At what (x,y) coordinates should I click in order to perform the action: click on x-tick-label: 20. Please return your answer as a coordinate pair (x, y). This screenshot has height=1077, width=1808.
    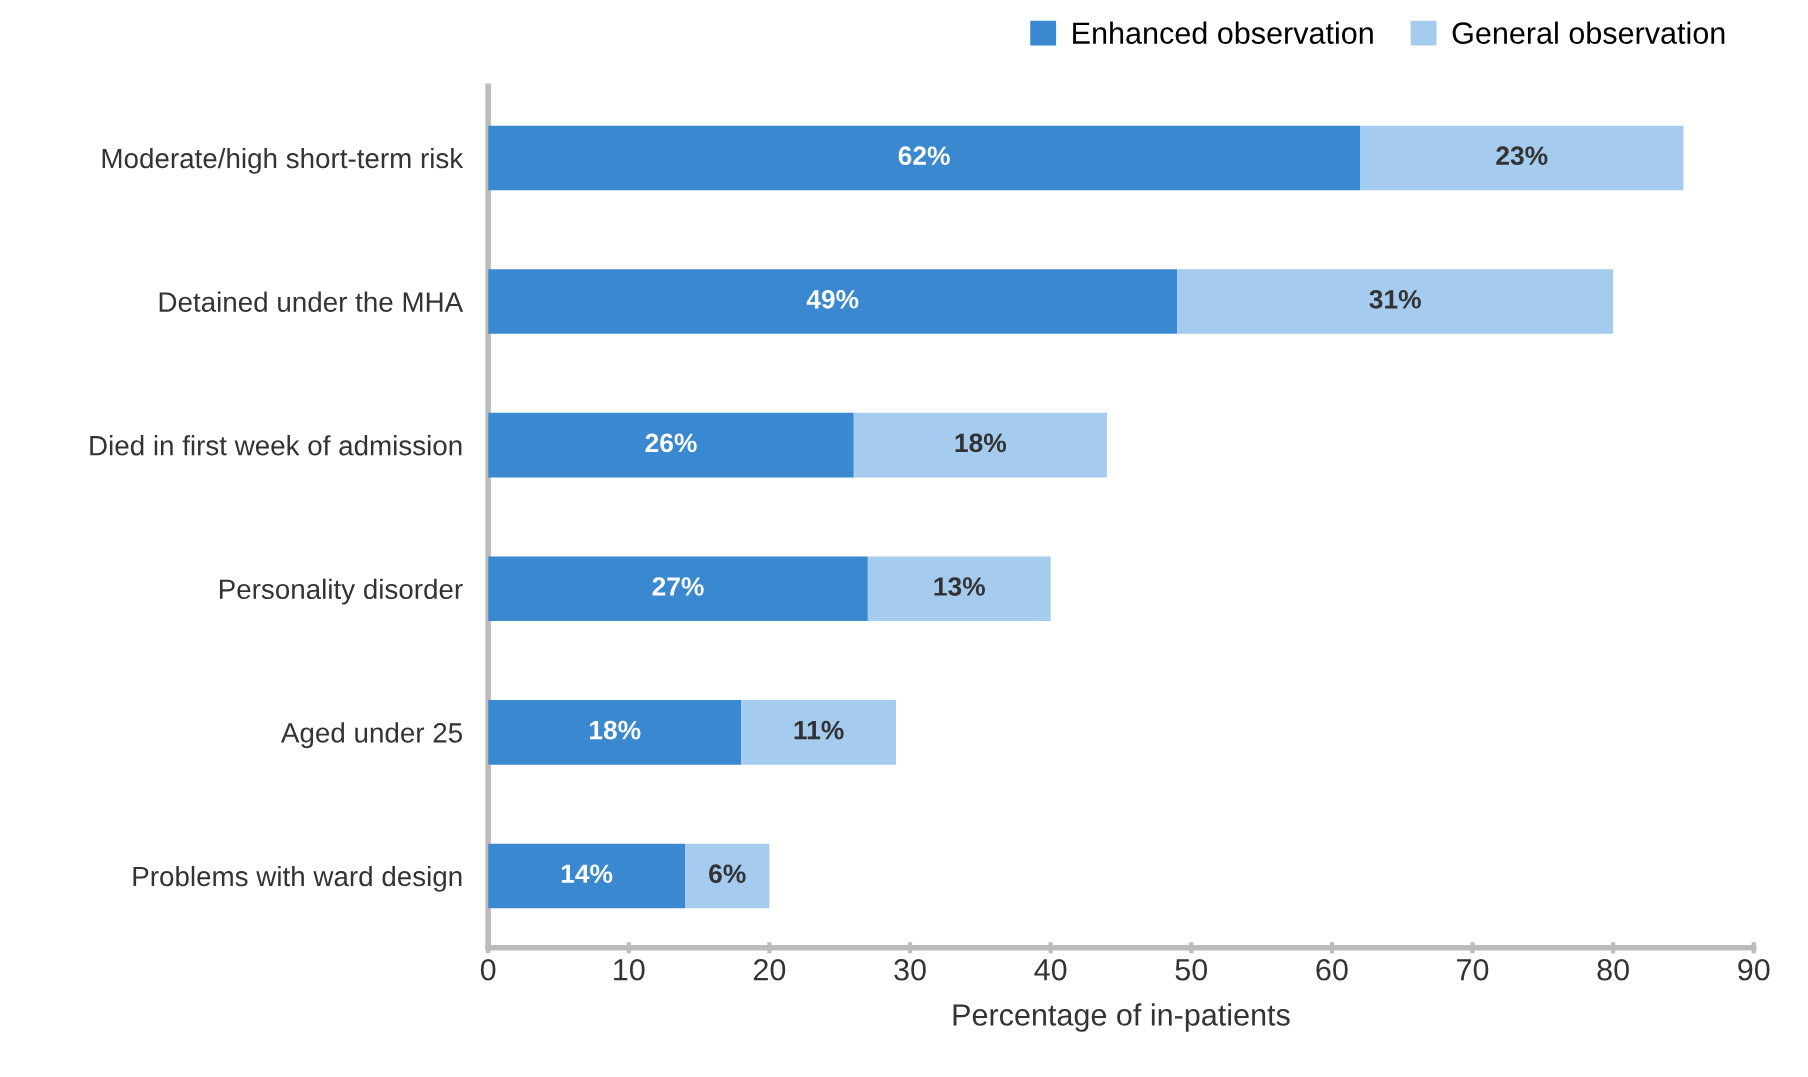
    Looking at the image, I should click on (769, 969).